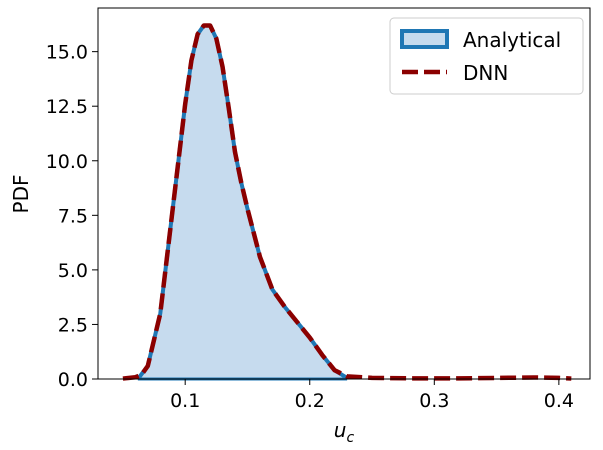 Image resolution: width=603 pixels, height=450 pixels. I want to click on legend-label-dnn: DNN, so click(485, 73).